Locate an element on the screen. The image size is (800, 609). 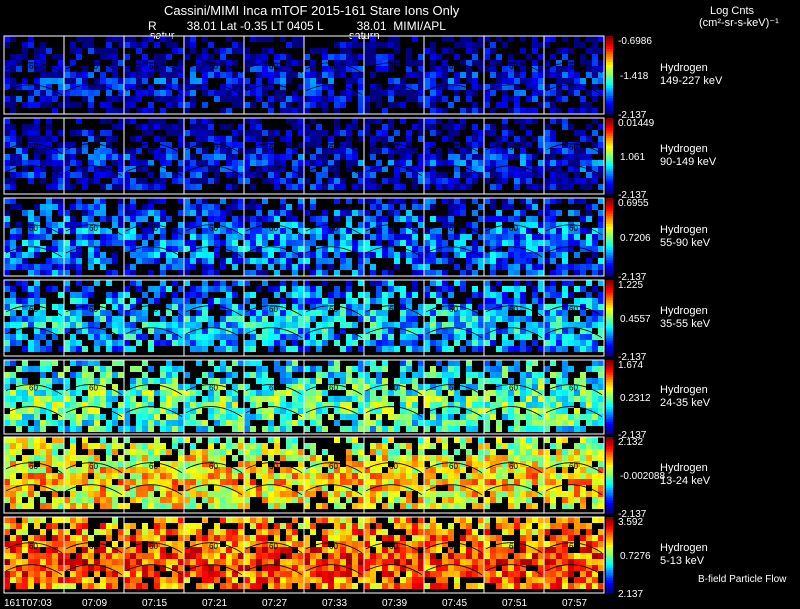
panel-border is located at coordinates (304, 397).